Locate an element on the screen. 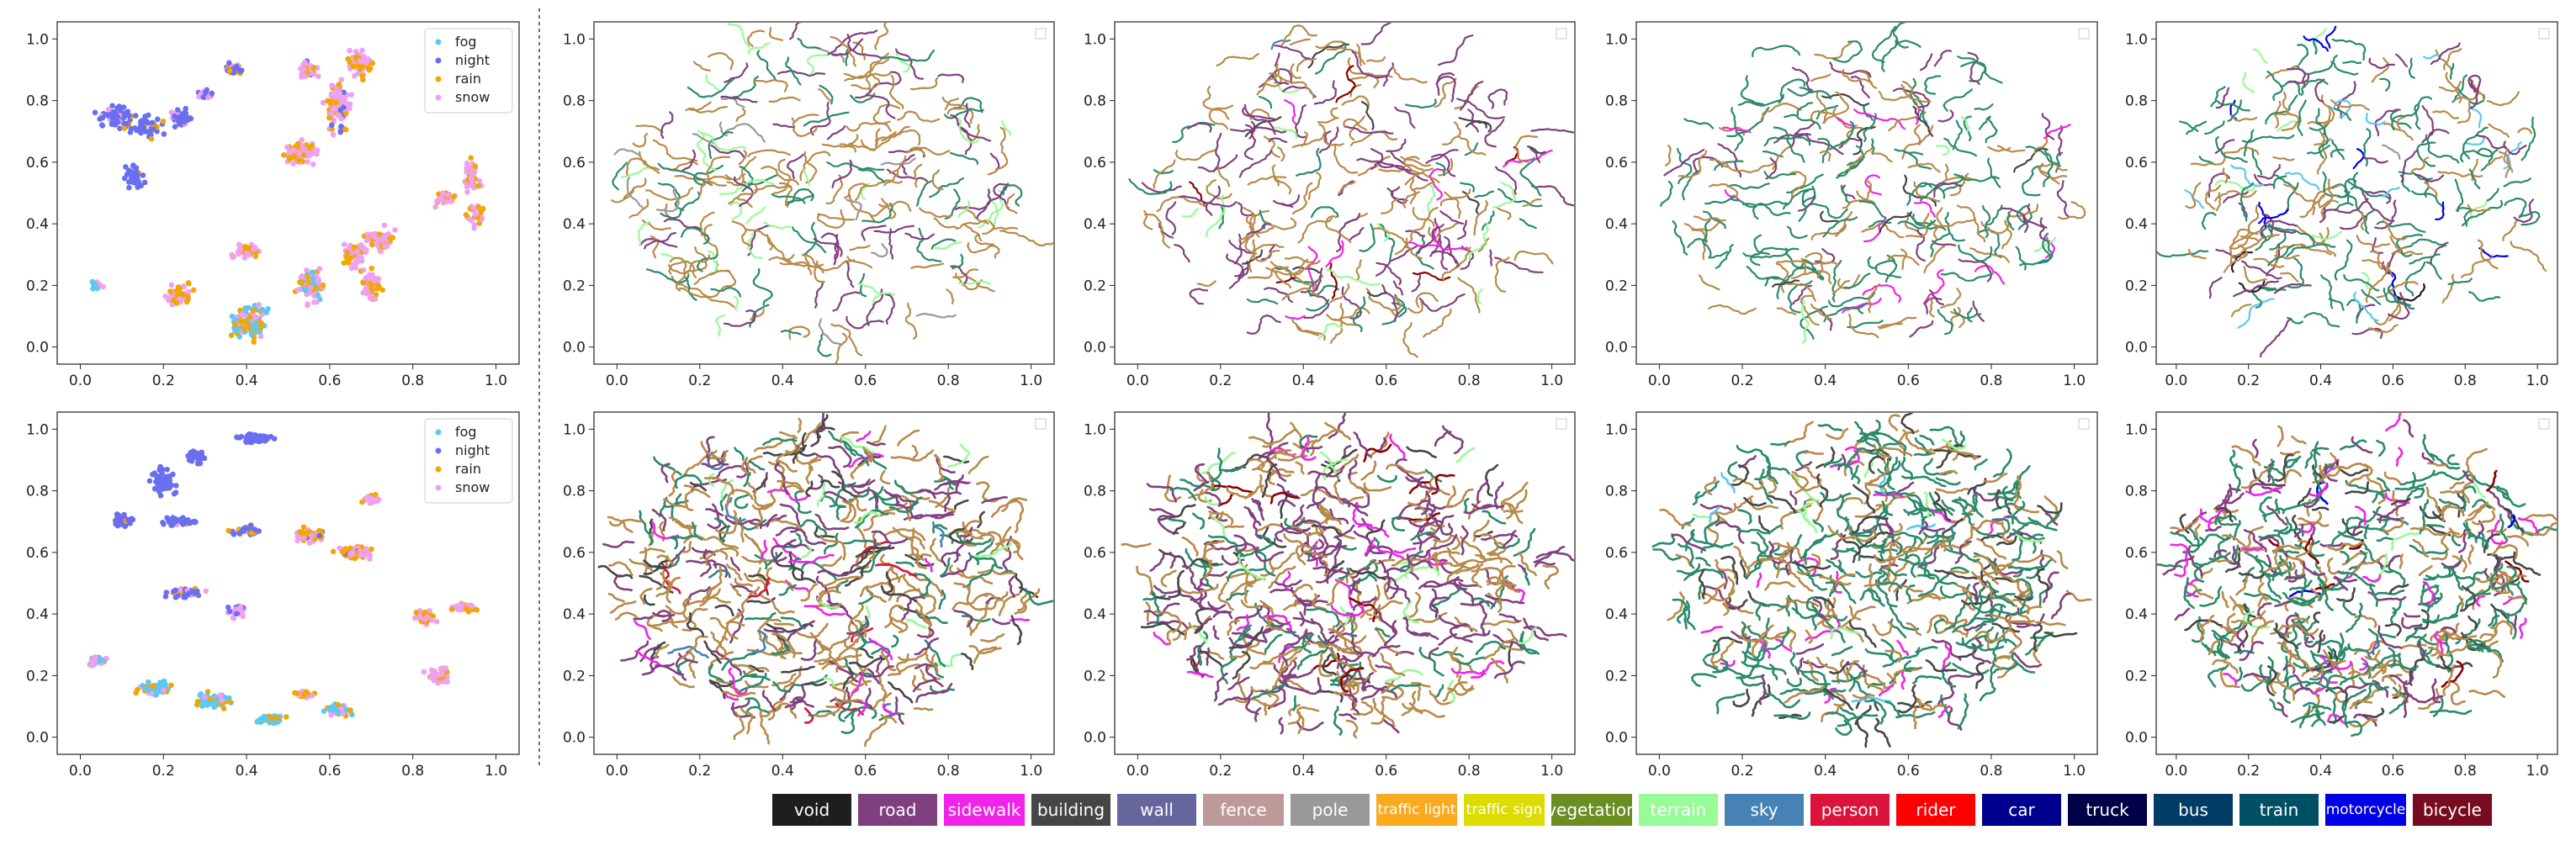 Image resolution: width=2576 pixels, height=846 pixels. y-tick-label: 1.0 is located at coordinates (2136, 429).